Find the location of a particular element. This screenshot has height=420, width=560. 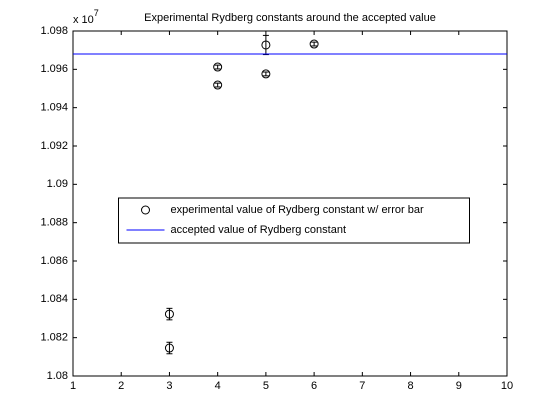

x-tick-label: 1 is located at coordinates (73, 386).